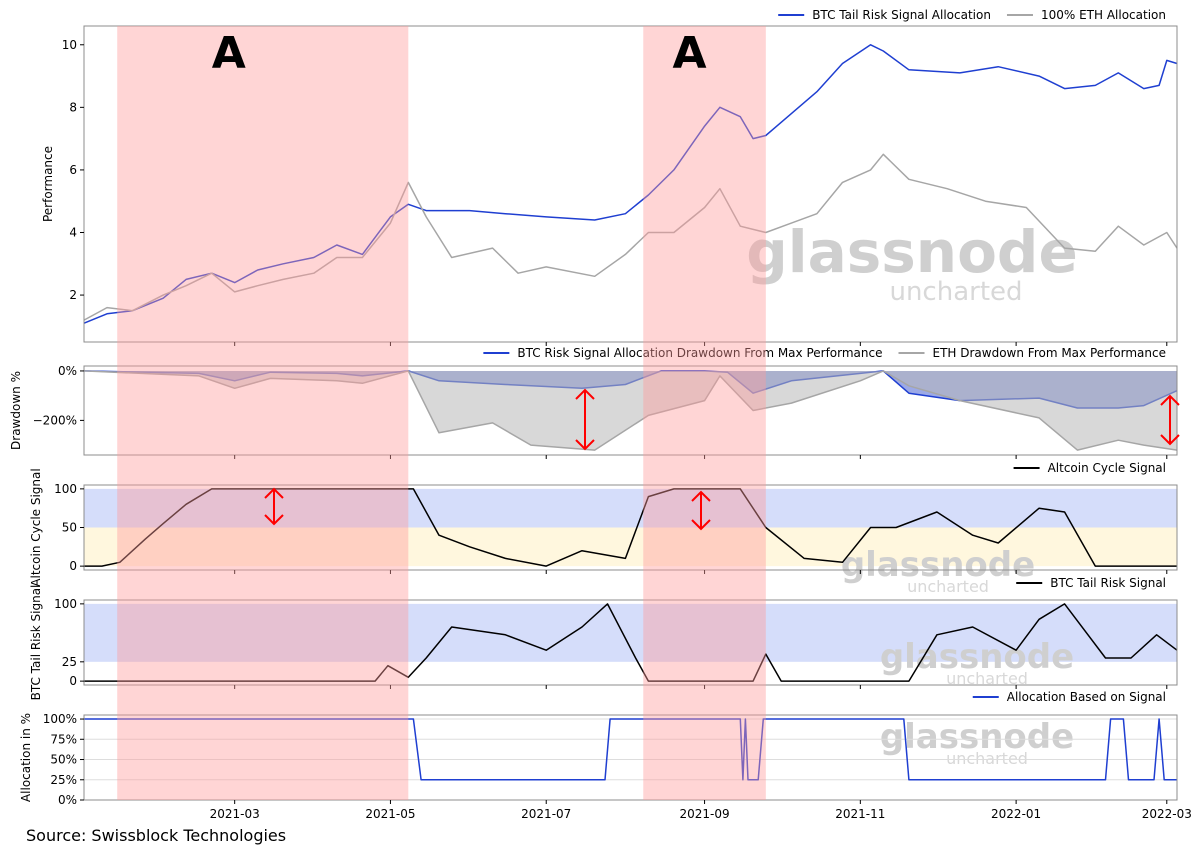 The height and width of the screenshot is (867, 1201). Describe the element at coordinates (63, 739) in the screenshot. I see `y-tick-label: 75%` at that location.